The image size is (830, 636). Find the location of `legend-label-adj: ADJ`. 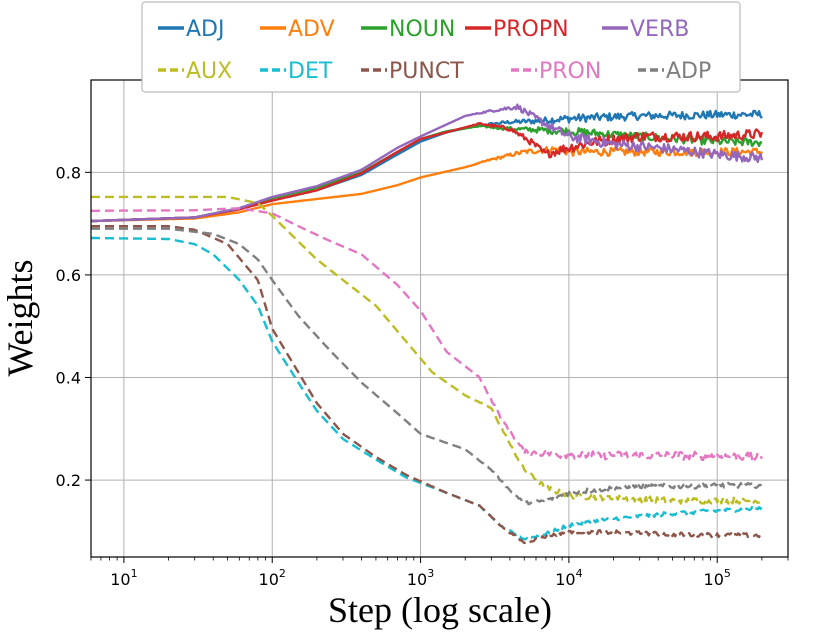

legend-label-adj: ADJ is located at coordinates (205, 29).